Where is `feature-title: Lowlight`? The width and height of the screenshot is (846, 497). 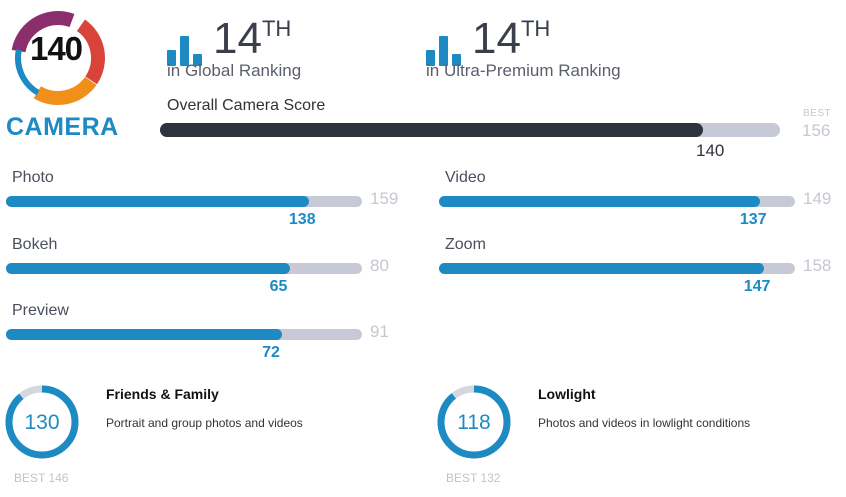
feature-title: Lowlight is located at coordinates (567, 394).